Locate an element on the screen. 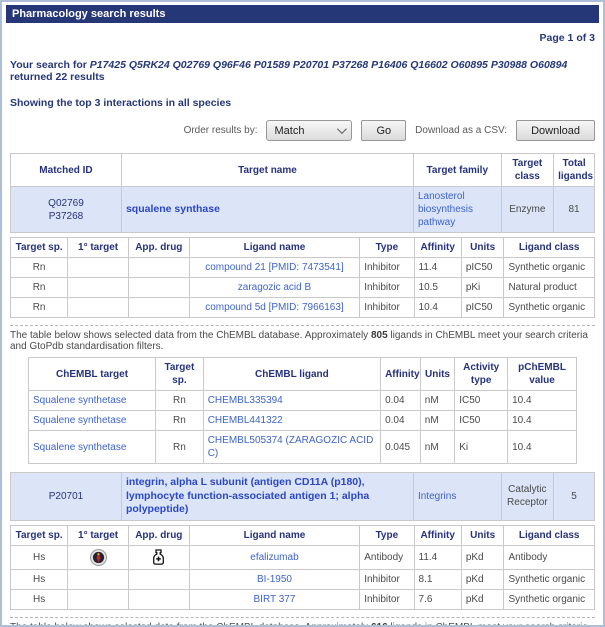  col-target-class: Target class is located at coordinates (527, 170).